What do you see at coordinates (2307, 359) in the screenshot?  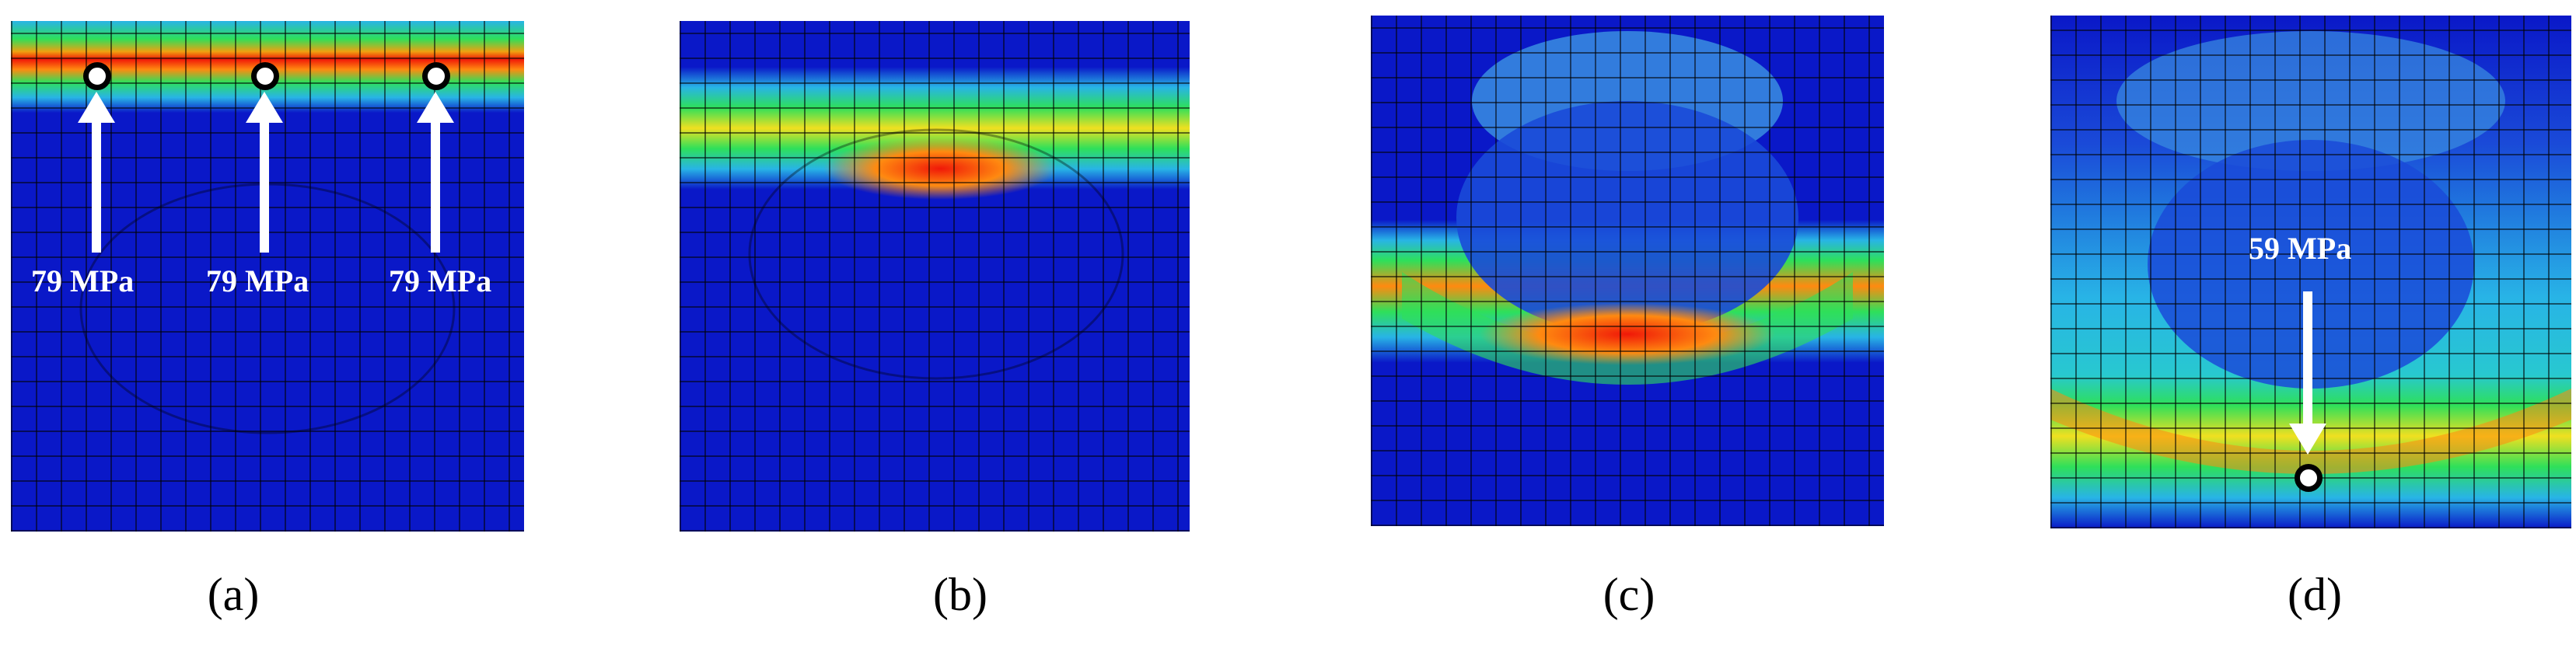 I see `arrow-d1` at bounding box center [2307, 359].